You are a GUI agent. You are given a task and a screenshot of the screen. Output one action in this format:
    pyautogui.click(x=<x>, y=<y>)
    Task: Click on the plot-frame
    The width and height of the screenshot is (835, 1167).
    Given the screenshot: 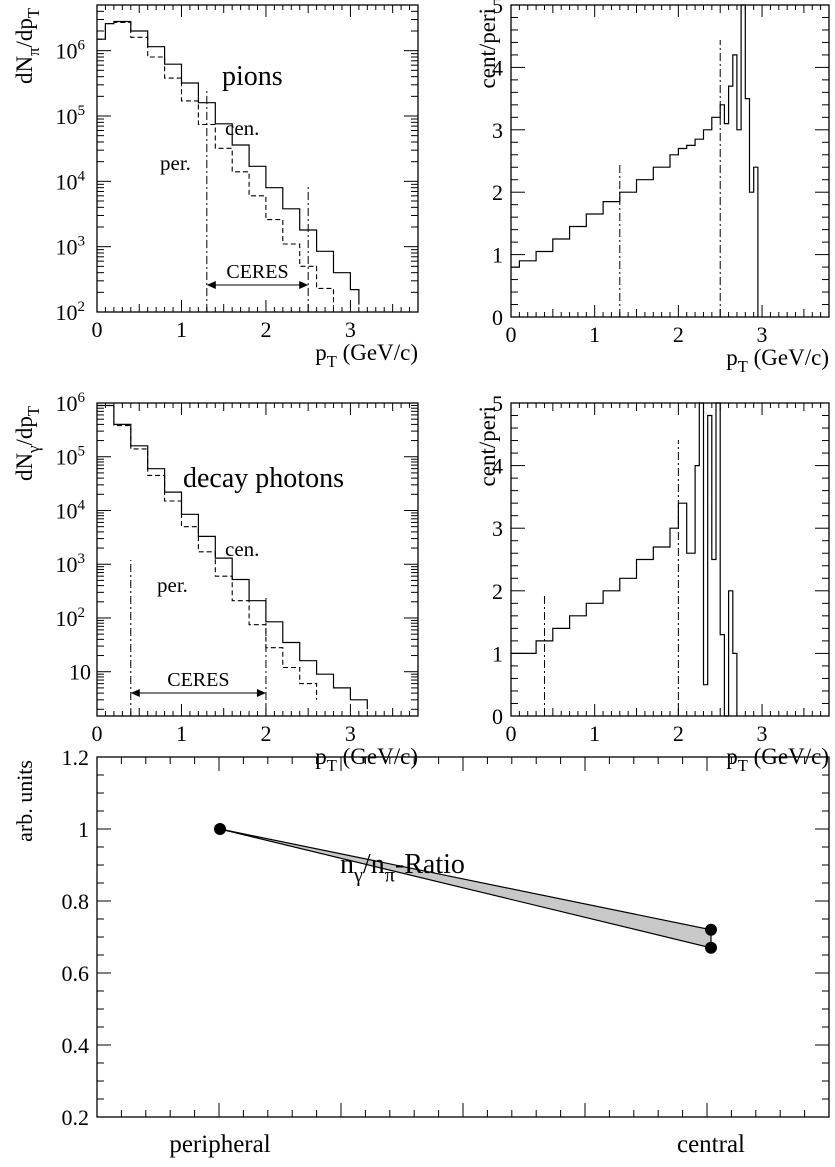 What is the action you would take?
    pyautogui.click(x=670, y=559)
    